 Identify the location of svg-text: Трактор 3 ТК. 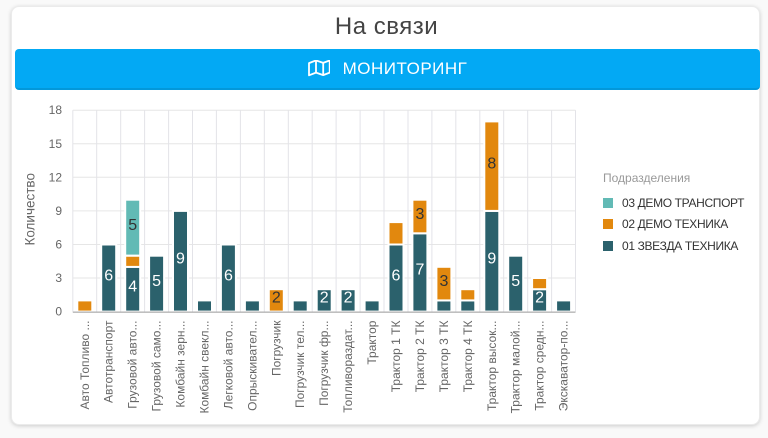
(444, 356).